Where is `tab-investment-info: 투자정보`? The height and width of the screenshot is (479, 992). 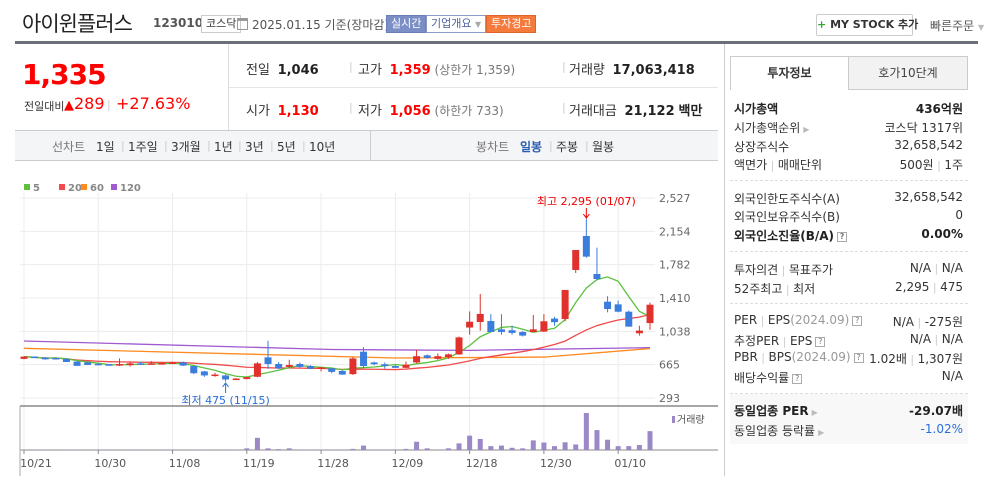
tab-investment-info: 투자정보 is located at coordinates (789, 73).